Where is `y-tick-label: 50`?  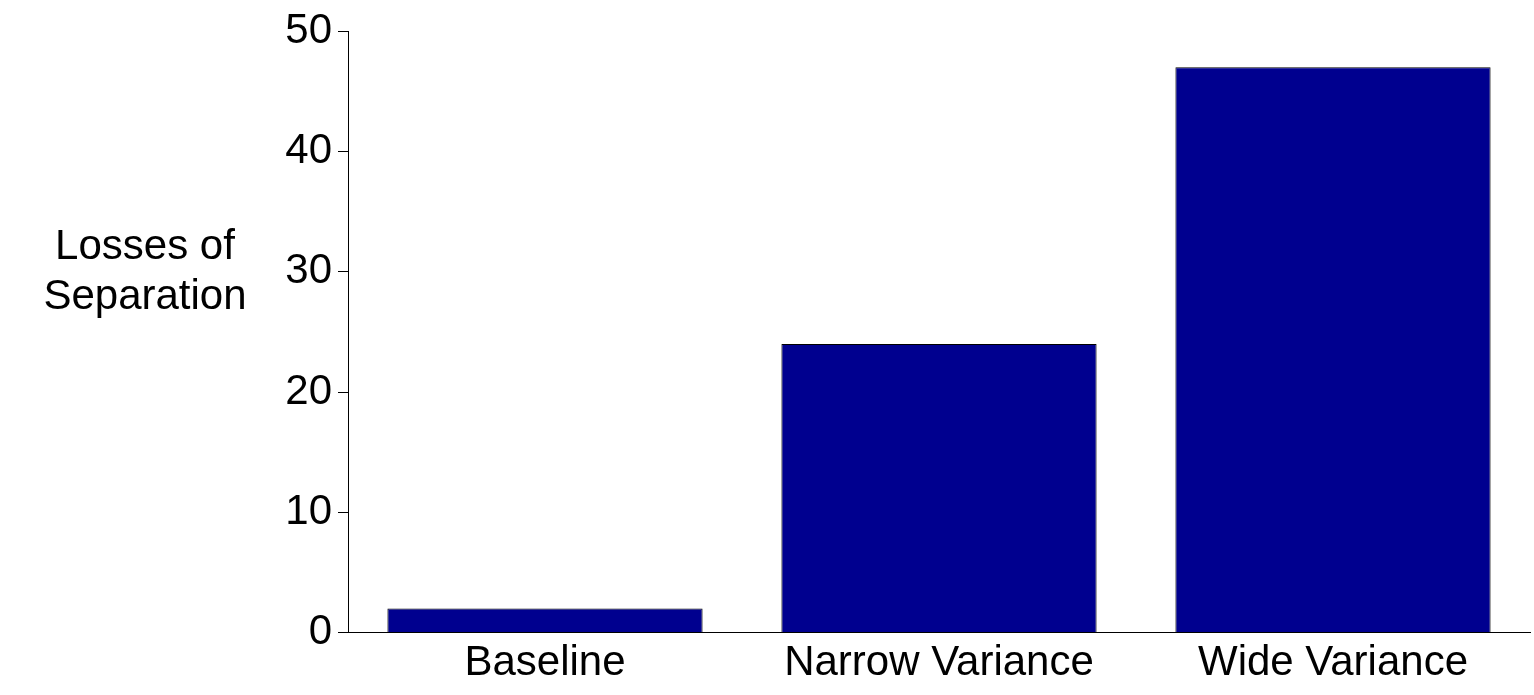
y-tick-label: 50 is located at coordinates (308, 28).